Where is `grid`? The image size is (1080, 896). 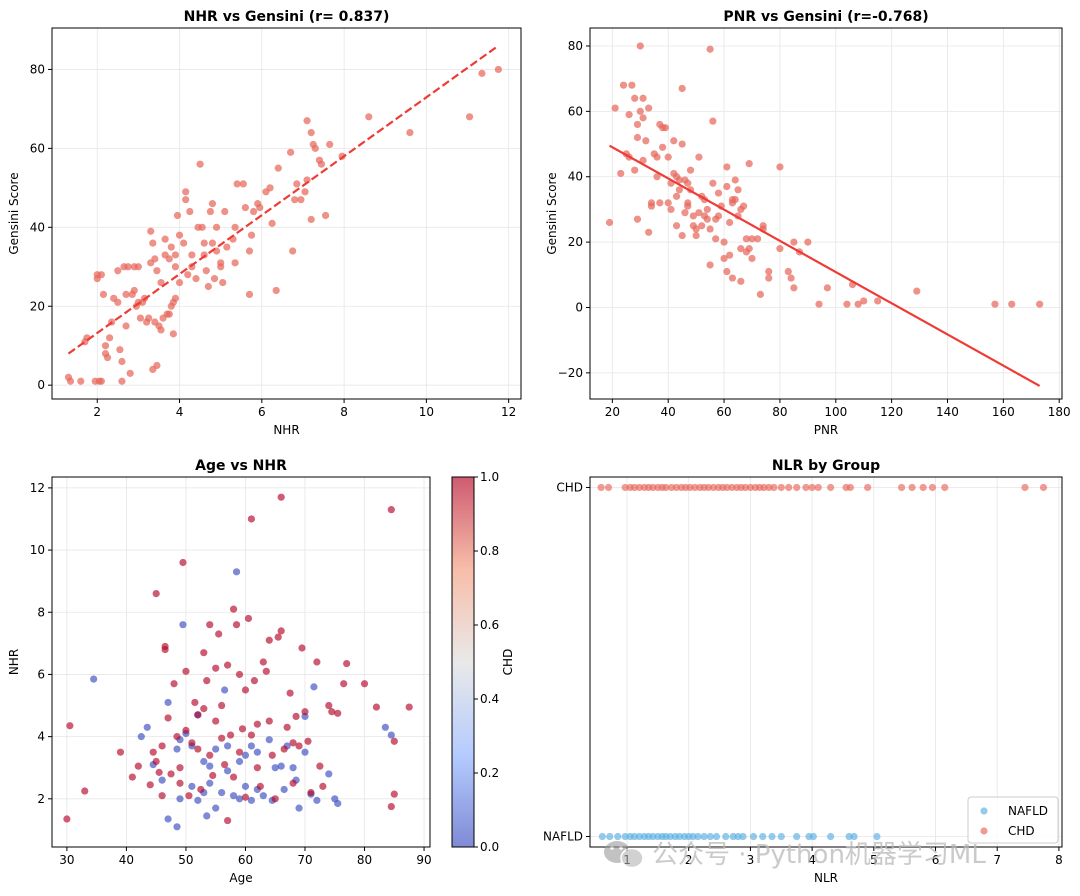
grid is located at coordinates (241, 662).